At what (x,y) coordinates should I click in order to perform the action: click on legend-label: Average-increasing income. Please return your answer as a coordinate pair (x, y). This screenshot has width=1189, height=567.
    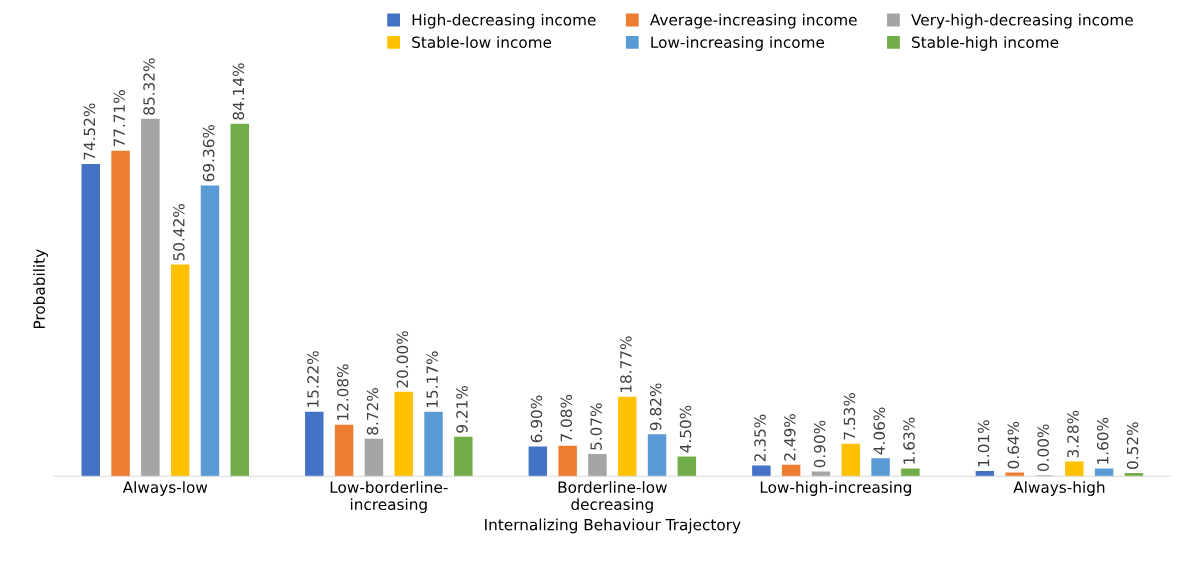
    Looking at the image, I should click on (753, 21).